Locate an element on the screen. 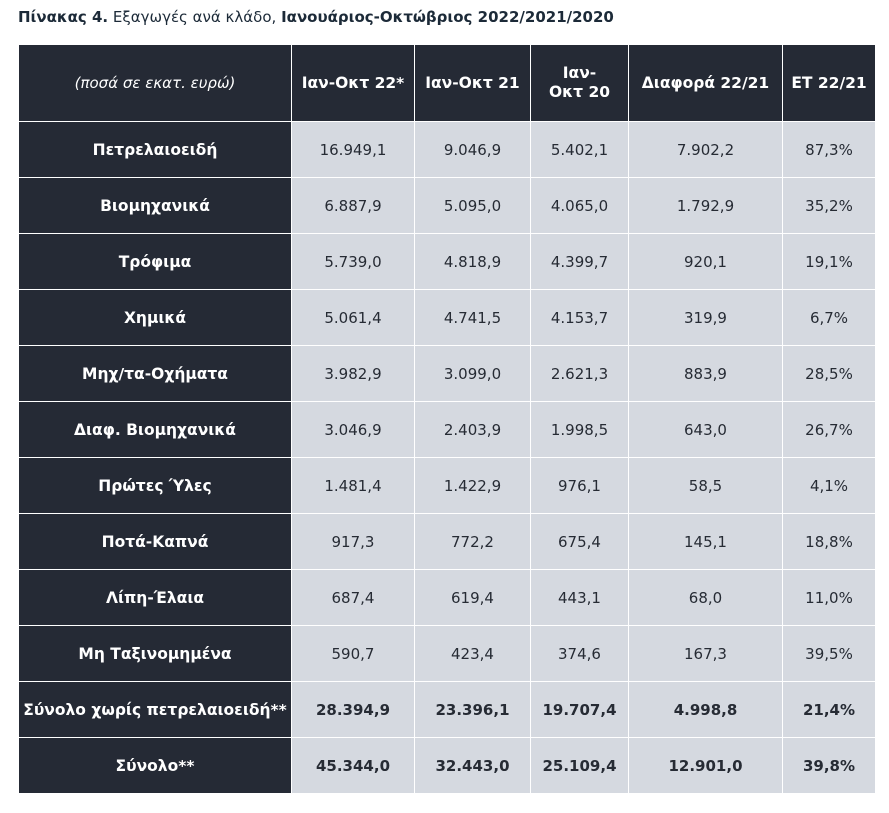 Image resolution: width=889 pixels, height=813 pixels. table-cell: 1.792,9 is located at coordinates (705, 205).